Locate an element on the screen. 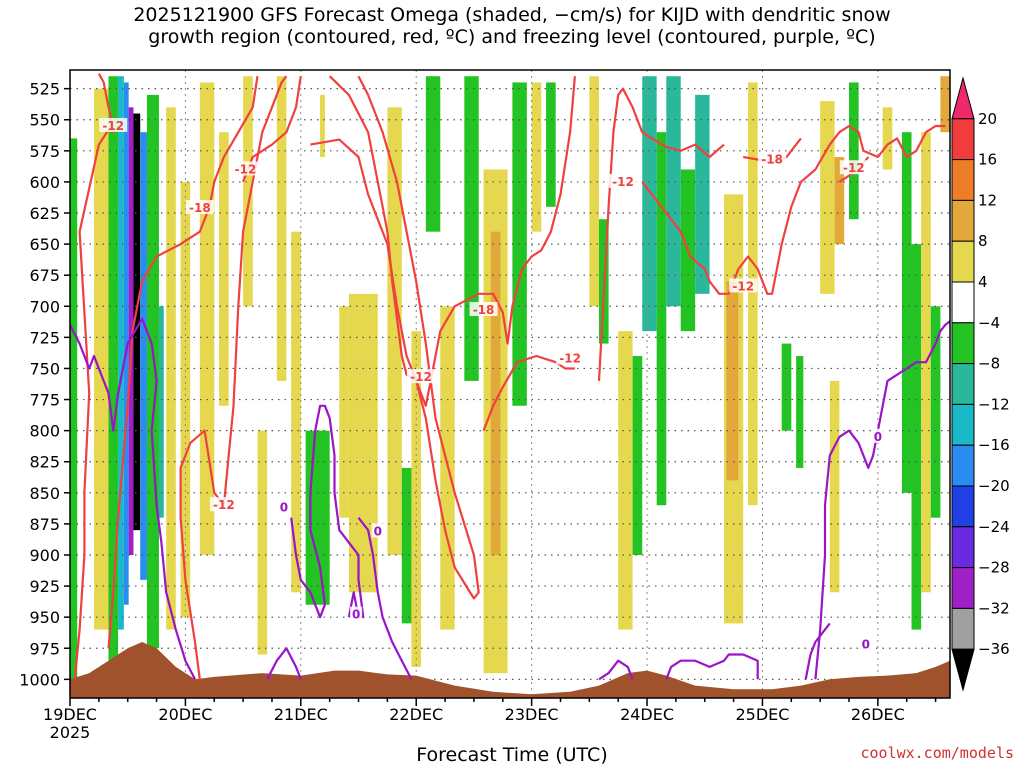 The height and width of the screenshot is (768, 1024). dgz-label-2: -12 is located at coordinates (224, 505).